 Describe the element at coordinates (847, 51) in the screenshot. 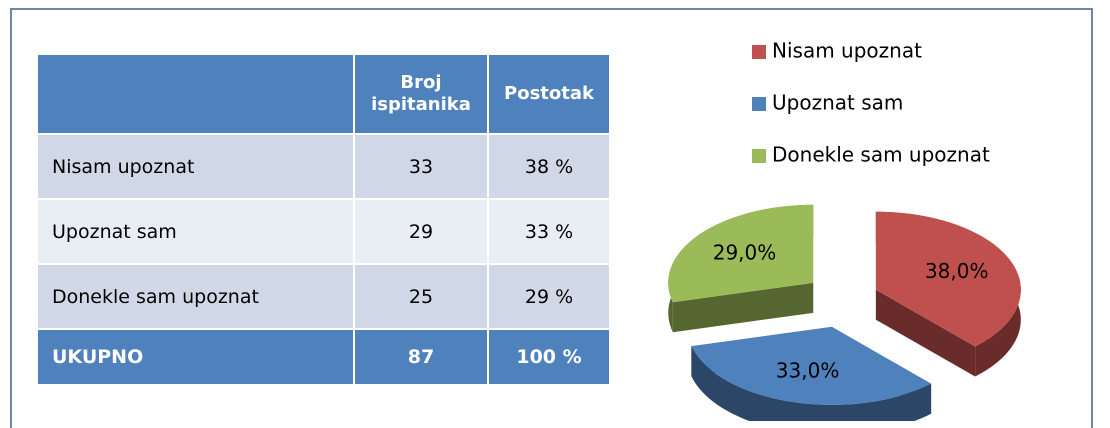

I see `legend-label: Nisam upoznat` at that location.